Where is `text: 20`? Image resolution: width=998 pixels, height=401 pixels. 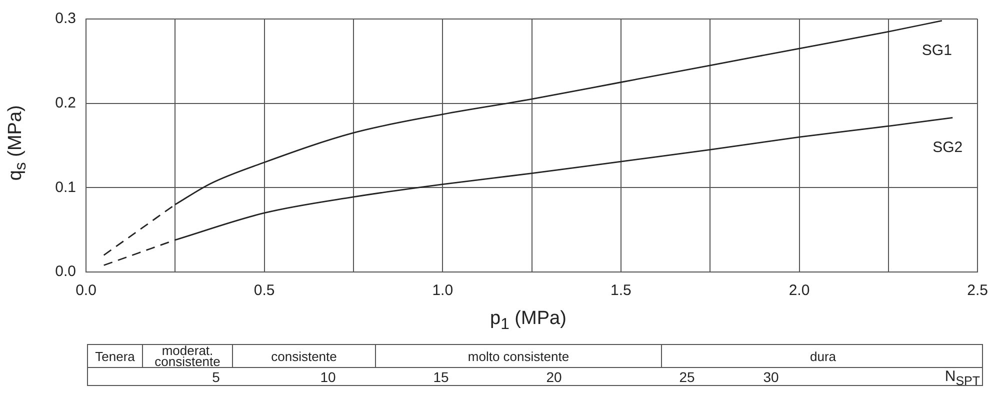
text: 20 is located at coordinates (554, 377).